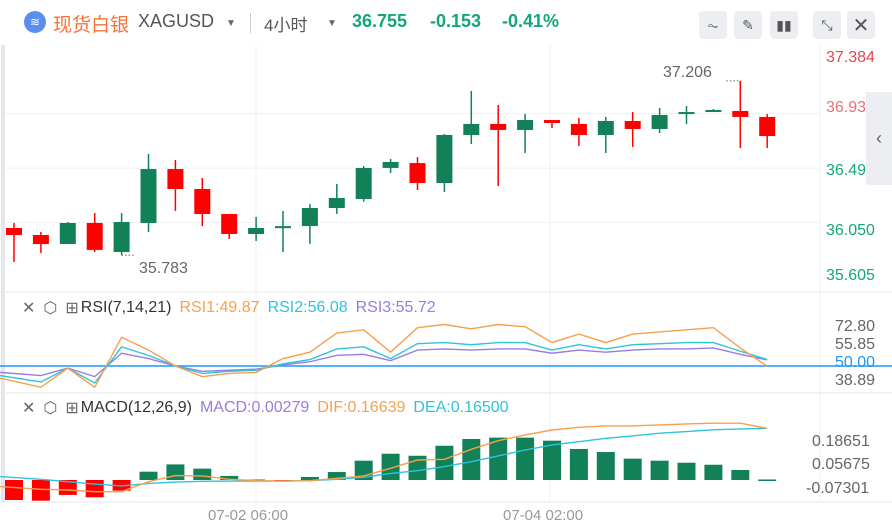 The image size is (892, 530). What do you see at coordinates (855, 344) in the screenshot?
I see `rsi-axis-label: 55.85` at bounding box center [855, 344].